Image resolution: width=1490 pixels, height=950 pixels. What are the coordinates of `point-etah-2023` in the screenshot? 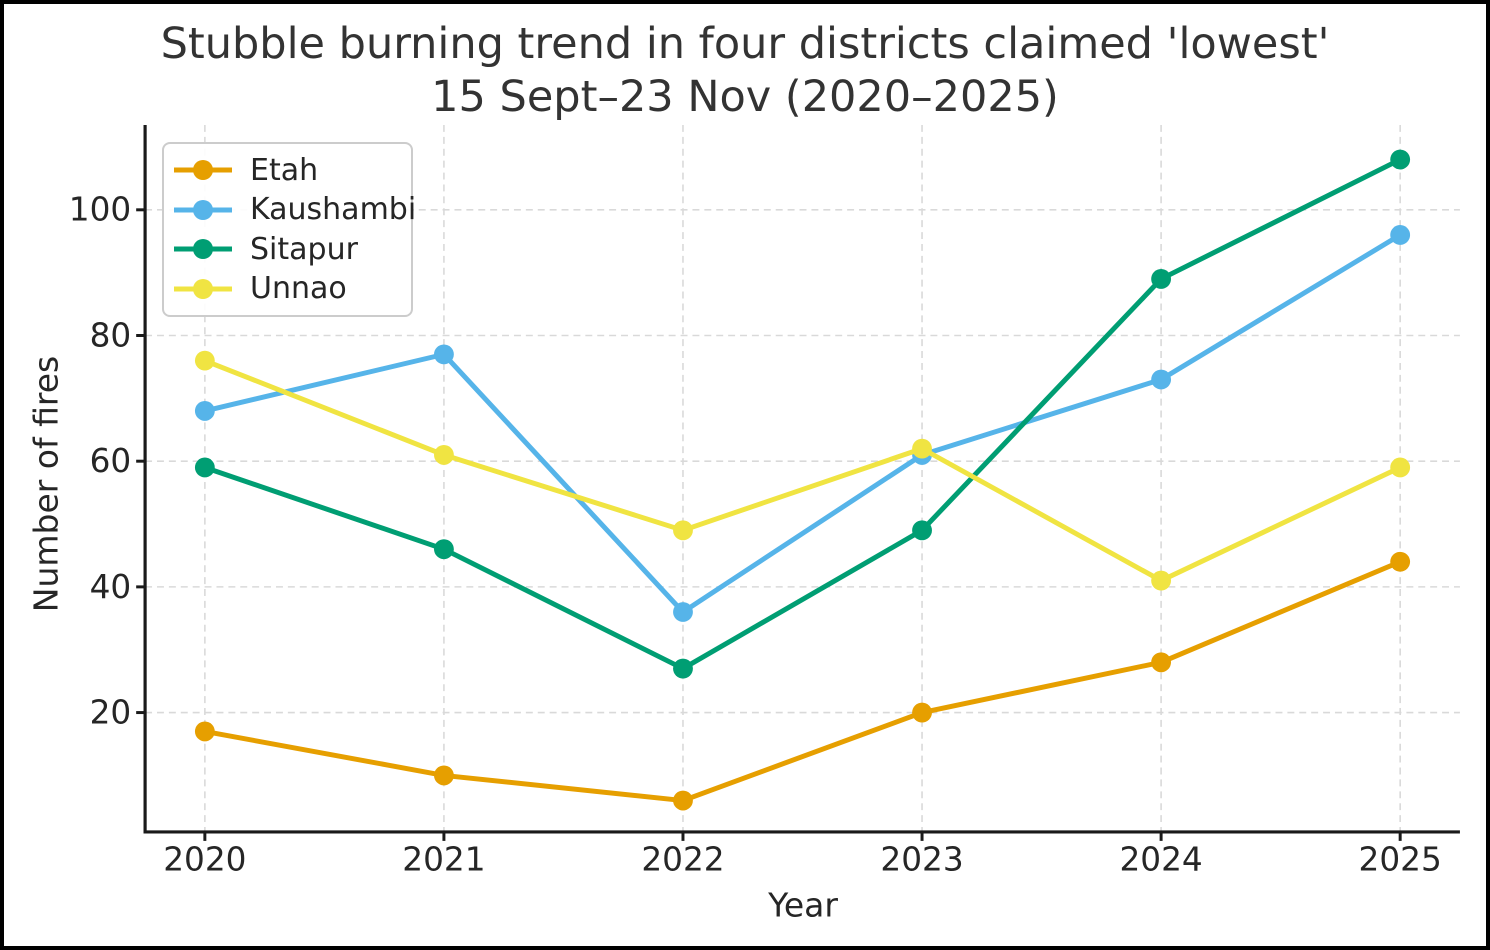 It's located at (922, 712).